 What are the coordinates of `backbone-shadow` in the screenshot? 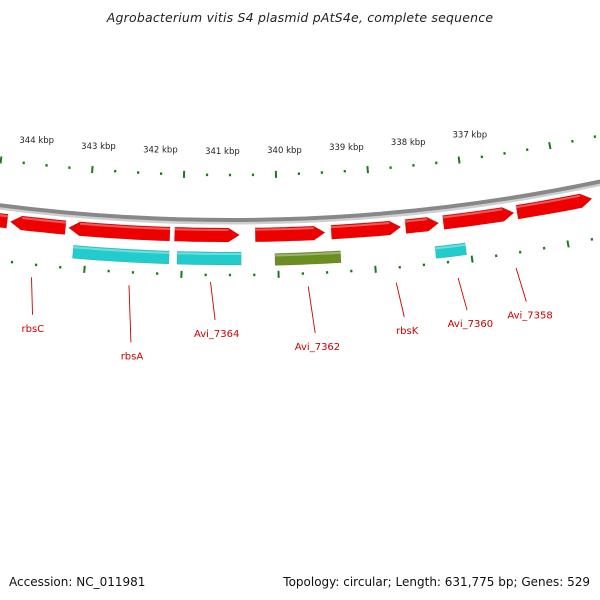 It's located at (300, 204).